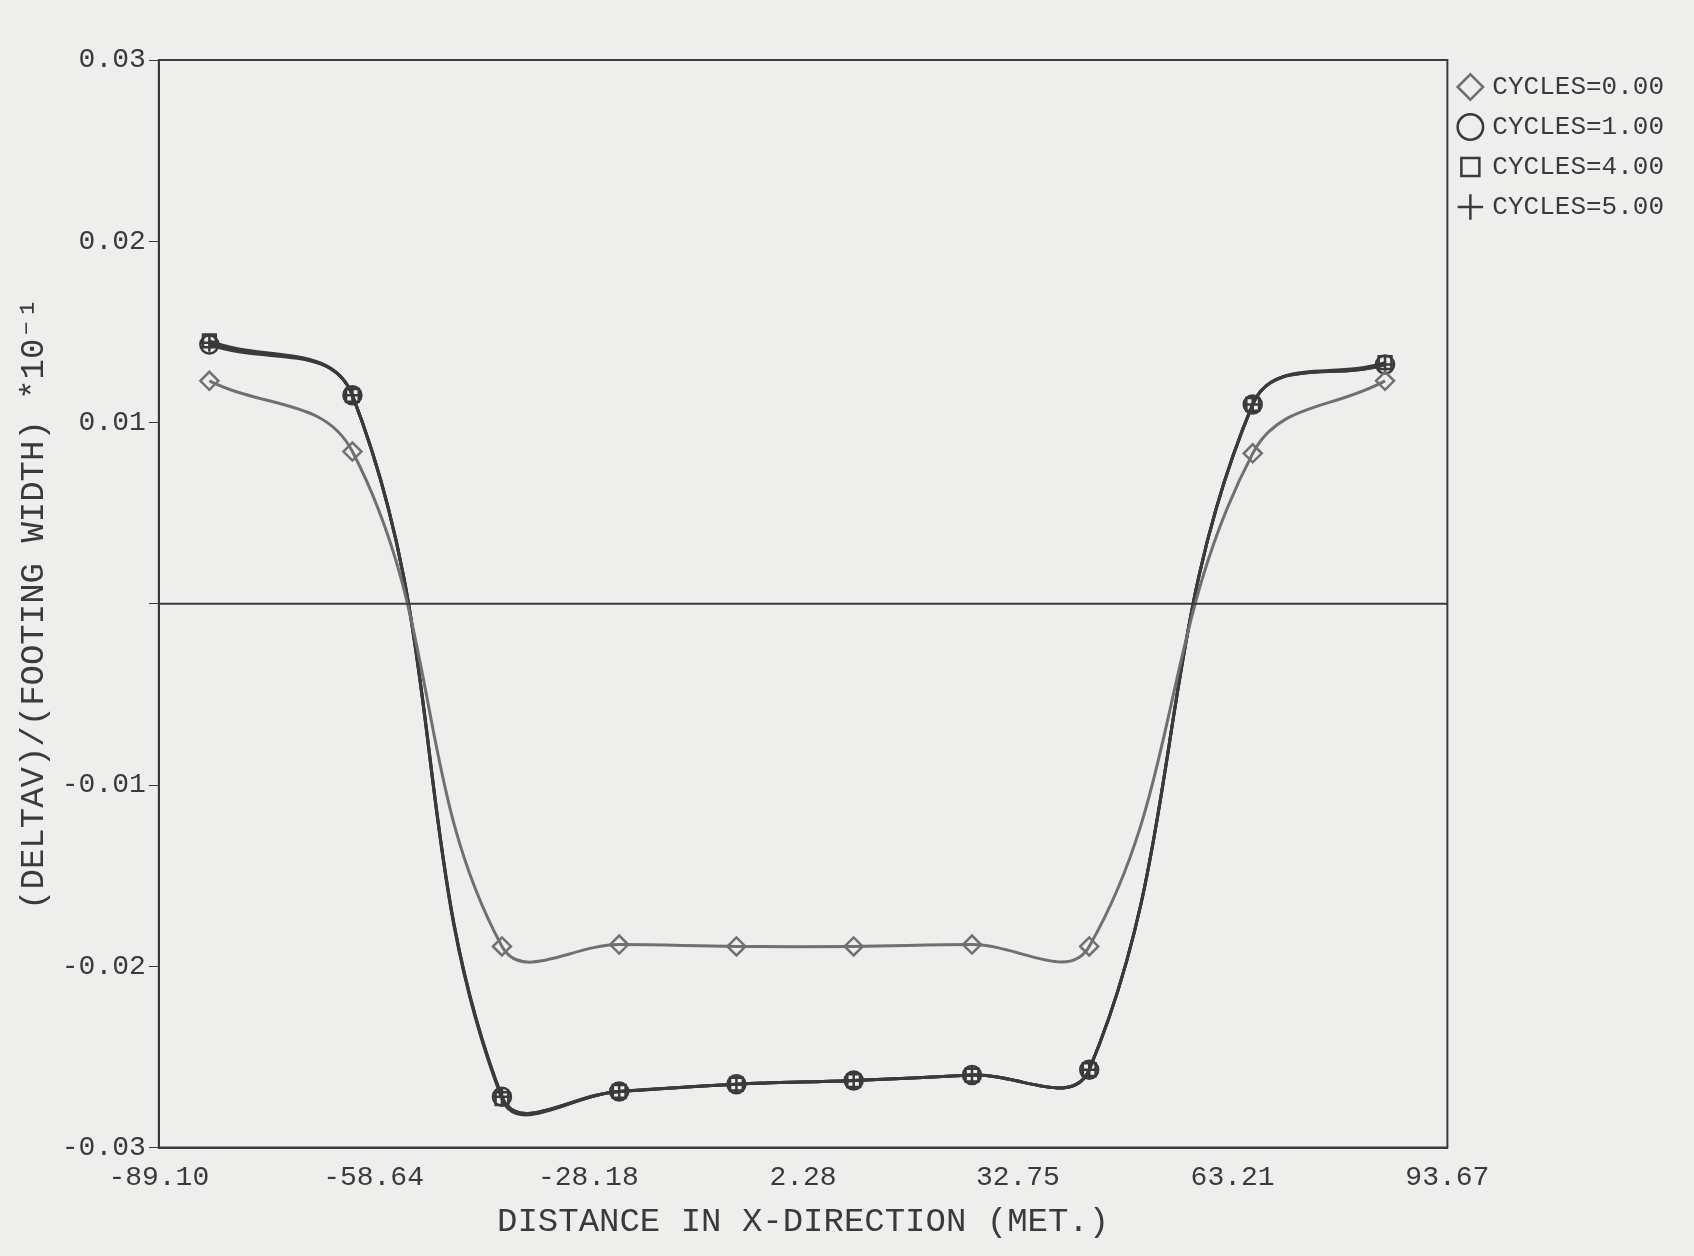 The height and width of the screenshot is (1256, 1694). I want to click on y-axis-title: (DELTAV)/(FOOTING WIDTH) *10⁻¹, so click(34, 603).